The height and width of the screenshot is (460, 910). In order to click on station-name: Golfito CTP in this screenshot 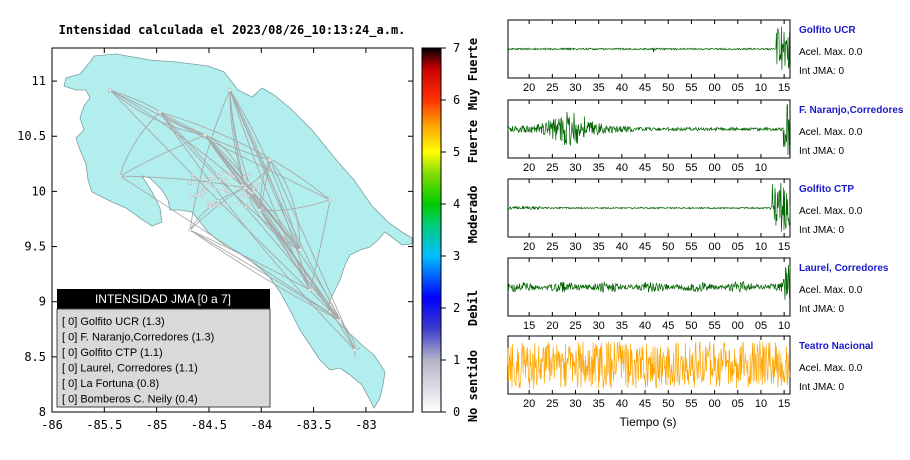, I will do `click(826, 189)`.